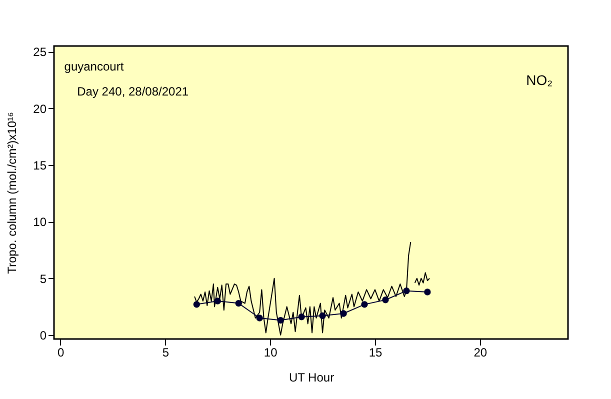  Describe the element at coordinates (133, 91) in the screenshot. I see `annotation: Day 240, 28/08/2021` at that location.